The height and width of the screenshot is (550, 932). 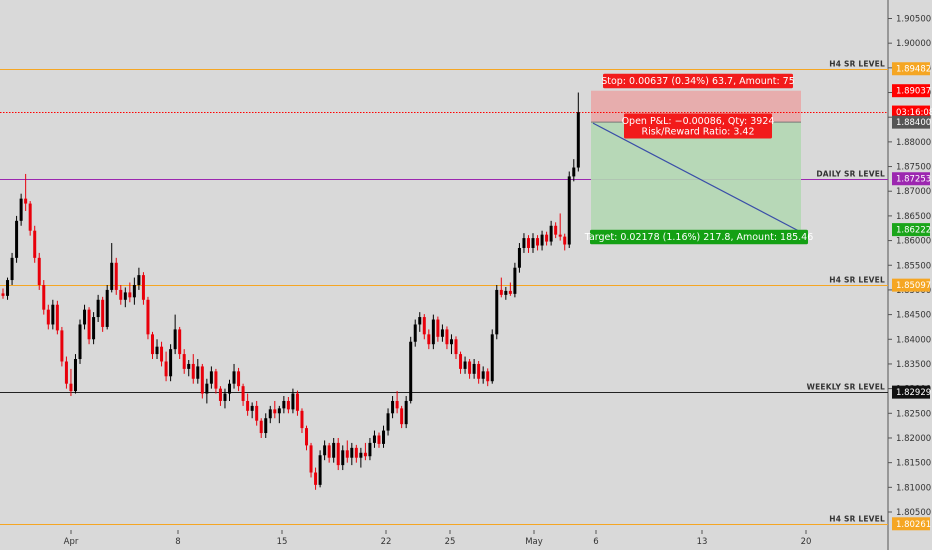 I want to click on level-price-badge-text: 1.87253, so click(x=913, y=180).